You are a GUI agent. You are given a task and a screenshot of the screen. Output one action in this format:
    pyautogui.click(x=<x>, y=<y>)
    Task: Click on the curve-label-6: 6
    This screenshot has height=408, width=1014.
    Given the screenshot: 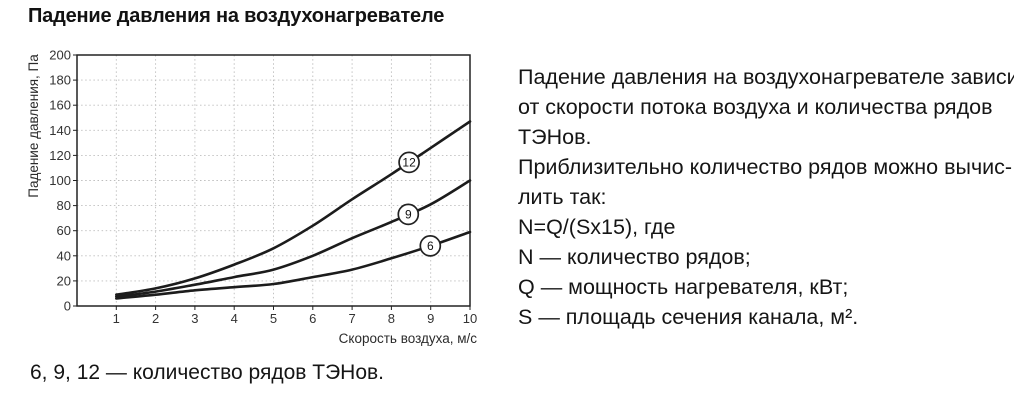 What is the action you would take?
    pyautogui.click(x=430, y=246)
    